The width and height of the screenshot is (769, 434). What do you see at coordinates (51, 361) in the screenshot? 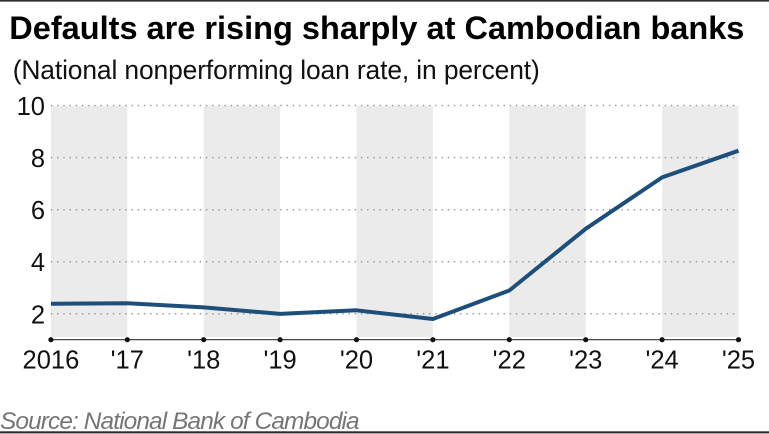
I see `svg-text: 2016` at bounding box center [51, 361].